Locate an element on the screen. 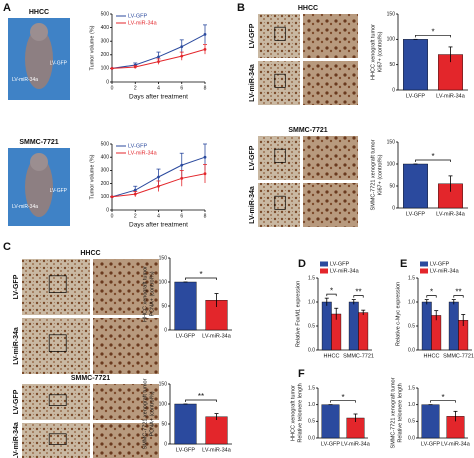  x-tick-label: 6 is located at coordinates (181, 216).